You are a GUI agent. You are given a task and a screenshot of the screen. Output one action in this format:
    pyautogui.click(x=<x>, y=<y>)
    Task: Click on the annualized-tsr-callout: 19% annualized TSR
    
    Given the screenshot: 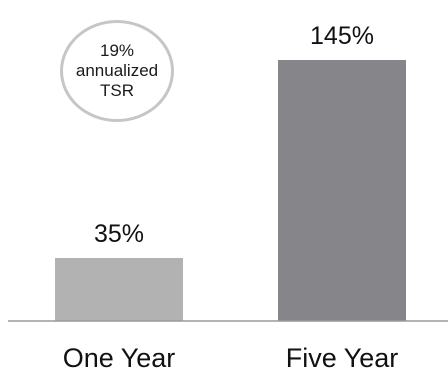 What is the action you would take?
    pyautogui.click(x=117, y=71)
    